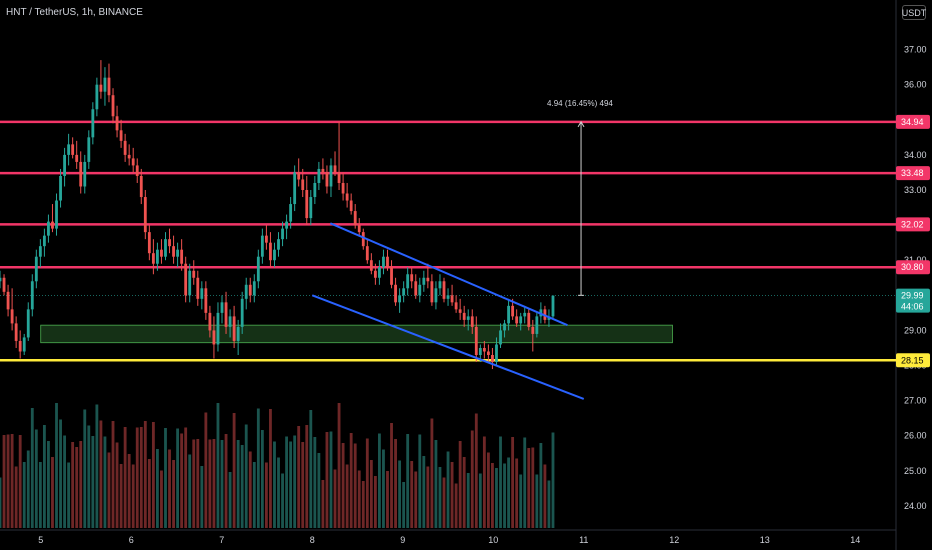 This screenshot has height=550, width=932. What do you see at coordinates (915, 50) in the screenshot?
I see `y-tick-label: 37.00` at bounding box center [915, 50].